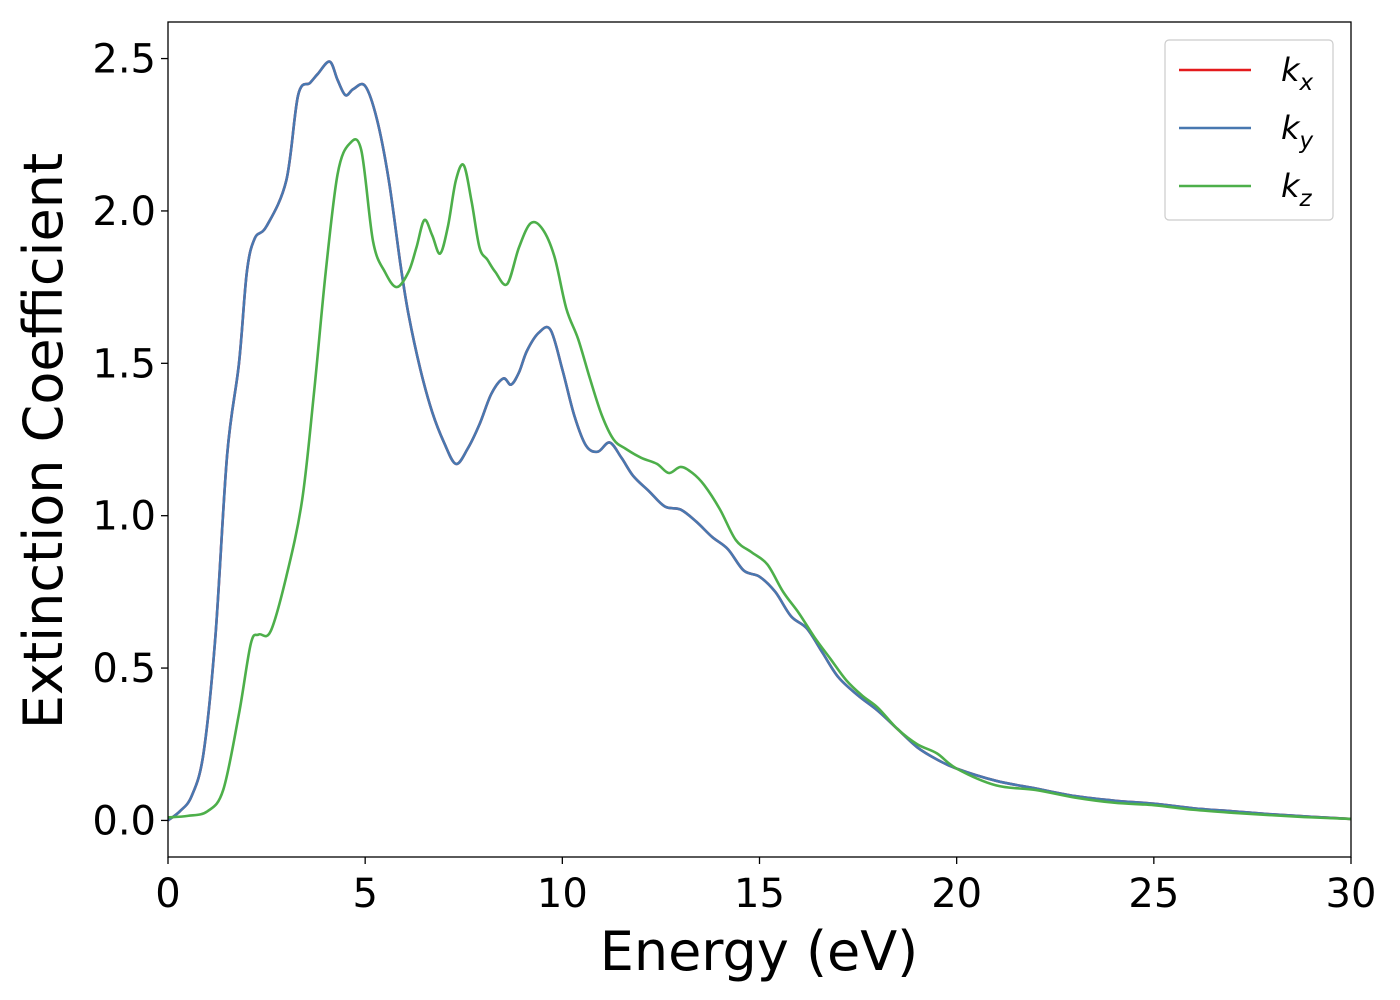 The image size is (1400, 1000). I want to click on x-tick-label: 0, so click(167, 894).